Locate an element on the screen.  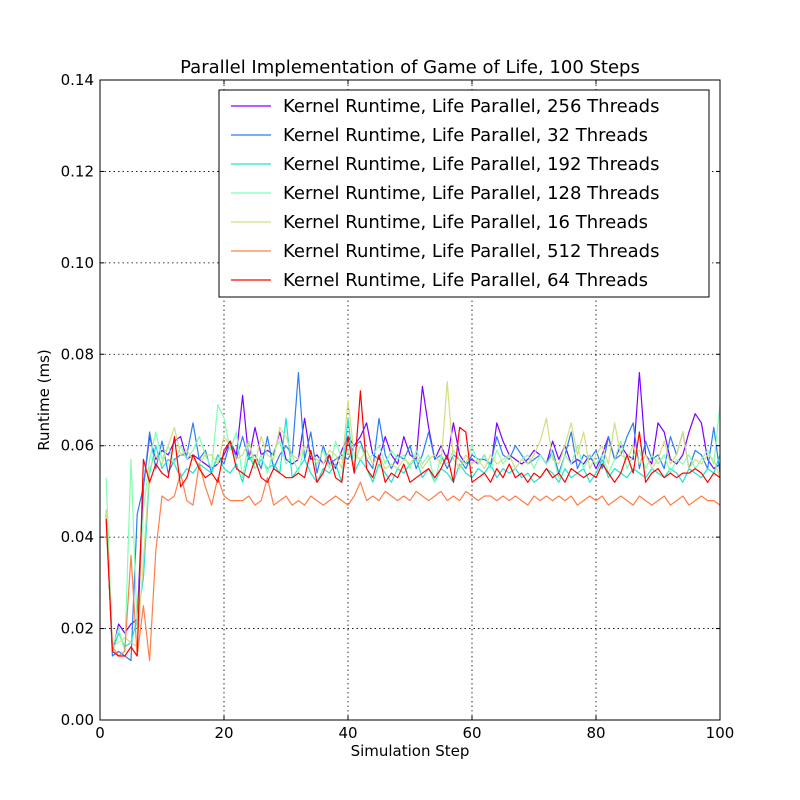
y-tick-label: 0.06 is located at coordinates (77, 446).